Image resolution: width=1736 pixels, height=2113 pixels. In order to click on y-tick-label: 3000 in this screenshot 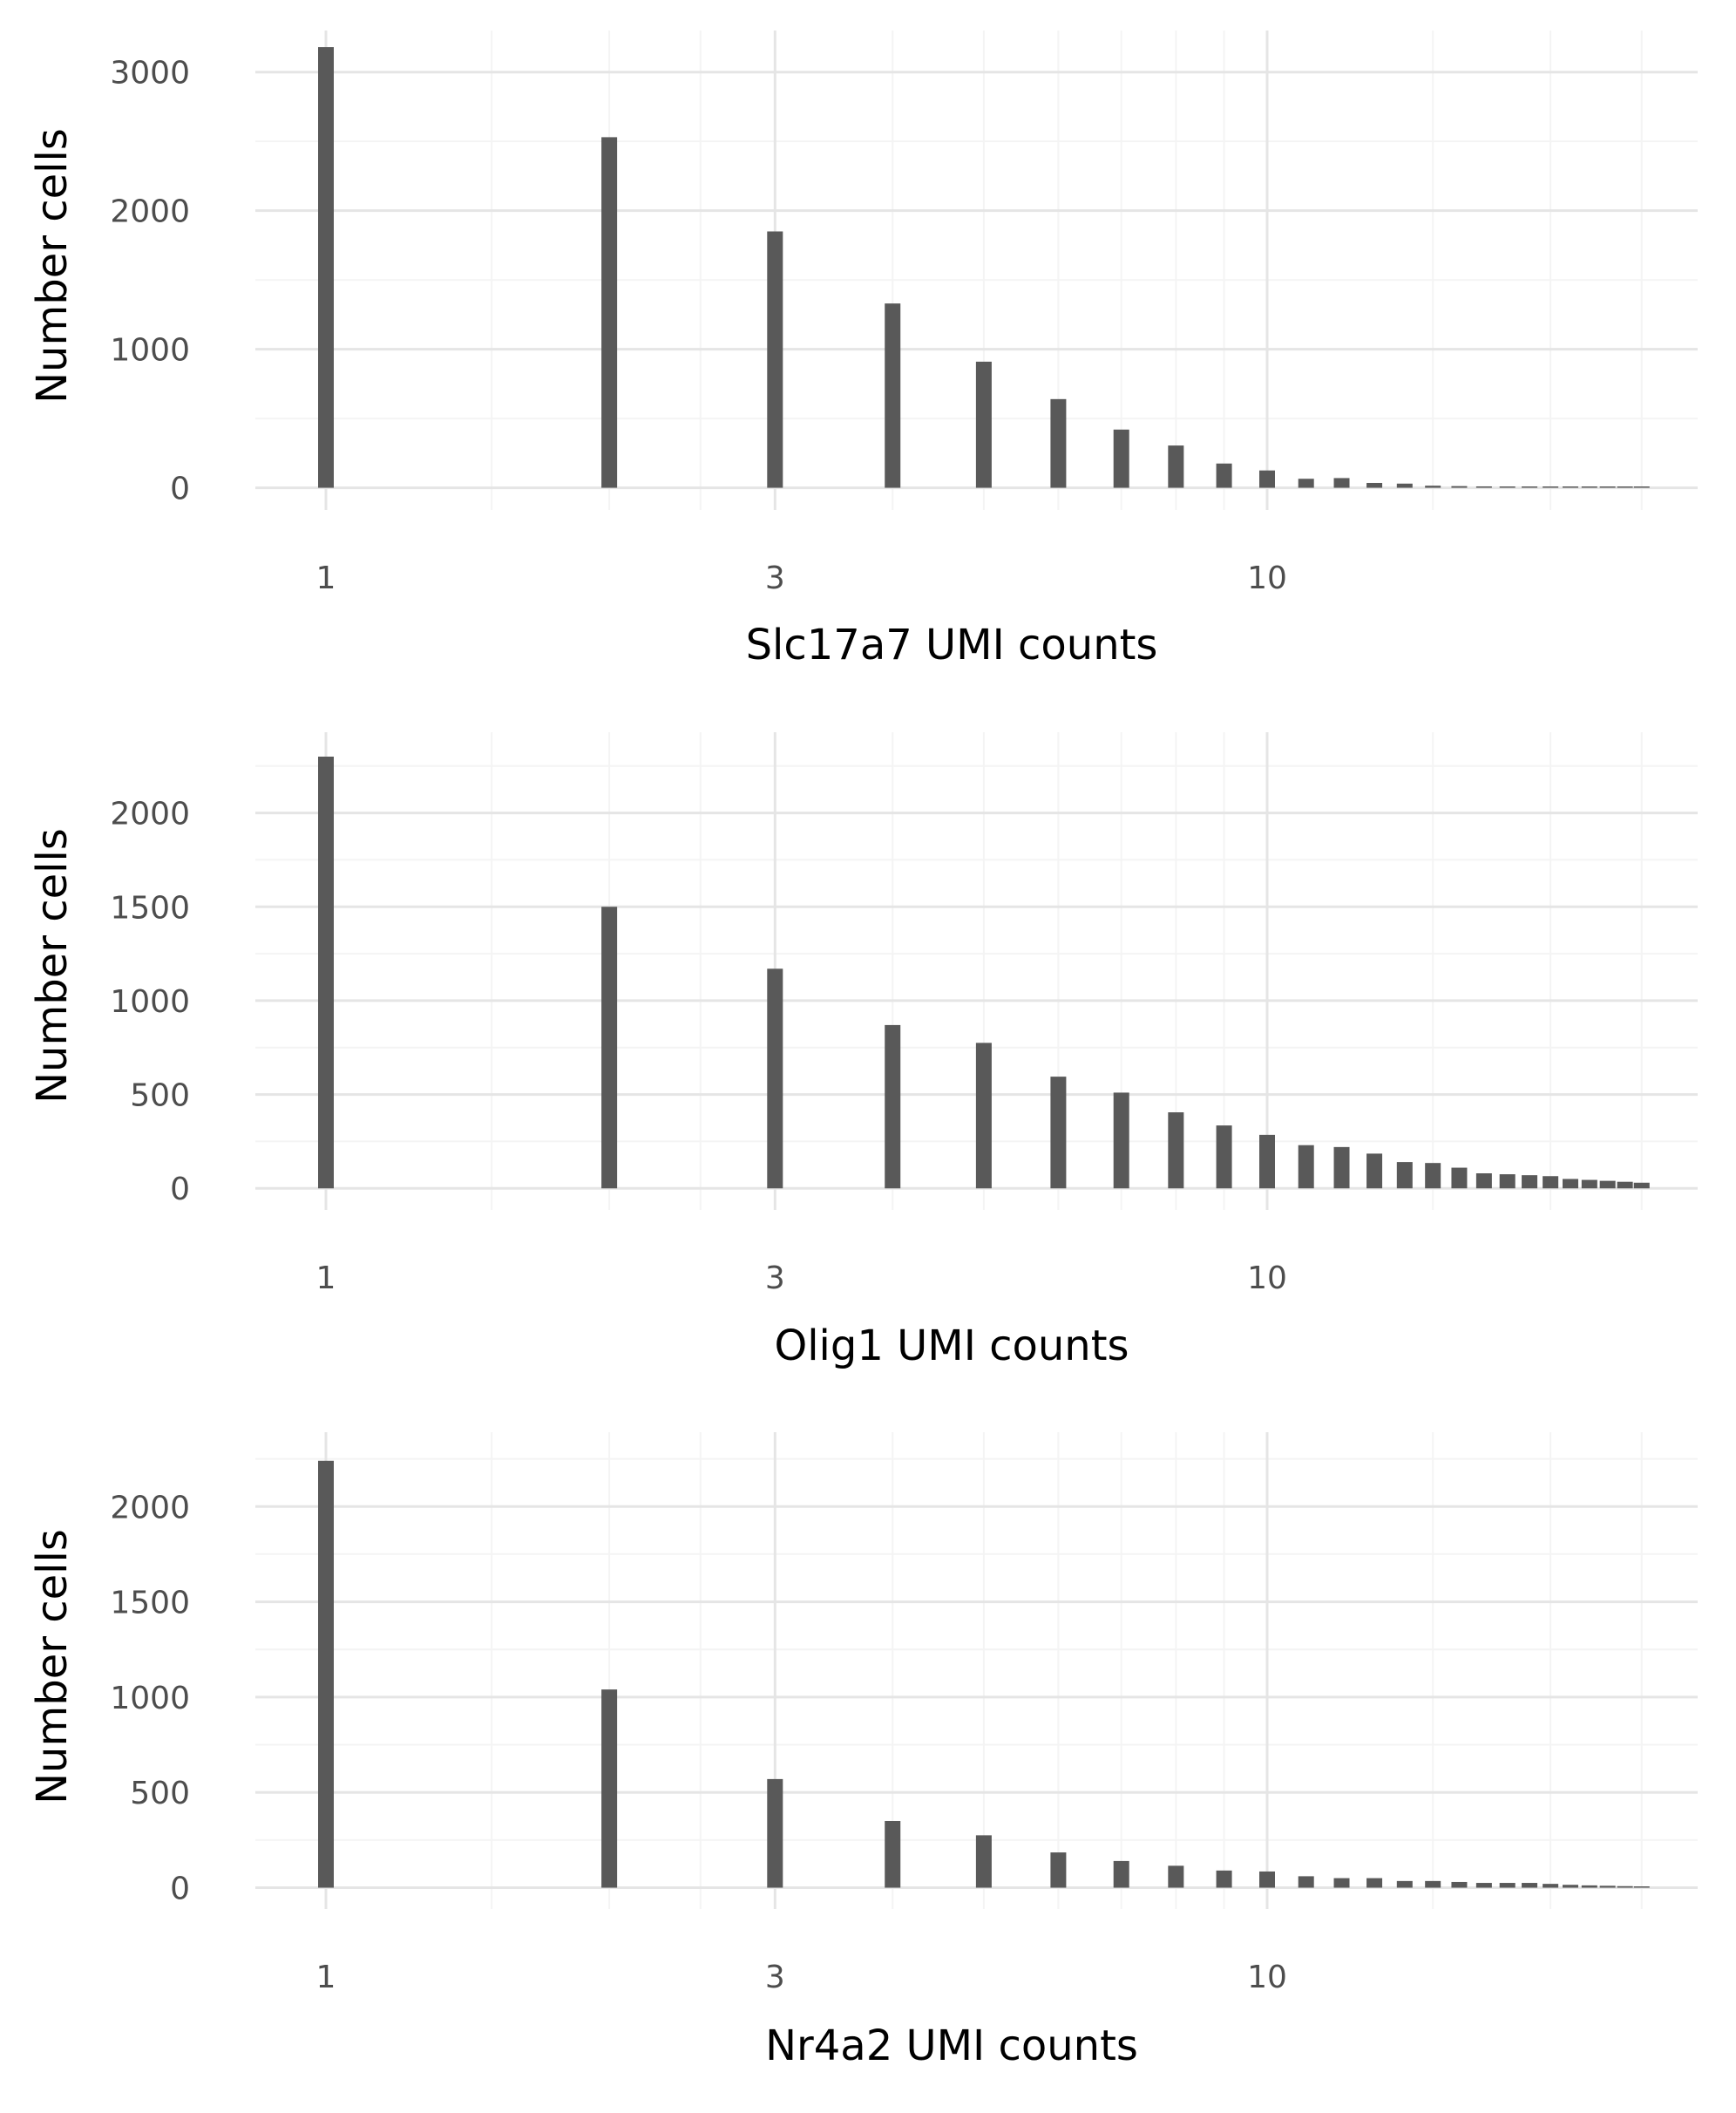, I will do `click(150, 74)`.